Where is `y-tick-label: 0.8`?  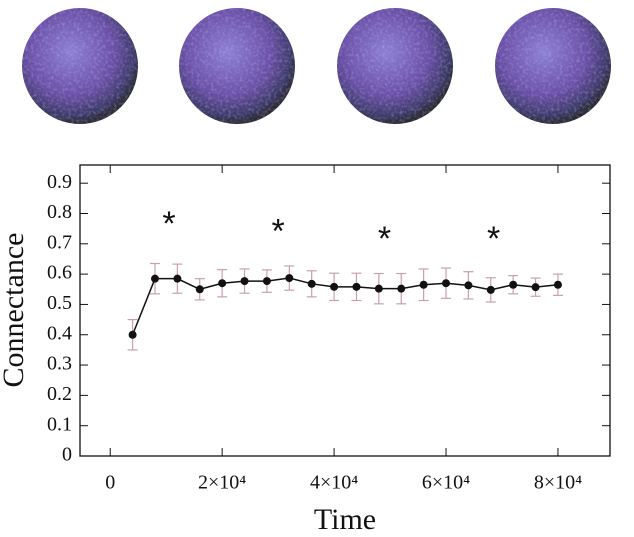
y-tick-label: 0.8 is located at coordinates (59, 212).